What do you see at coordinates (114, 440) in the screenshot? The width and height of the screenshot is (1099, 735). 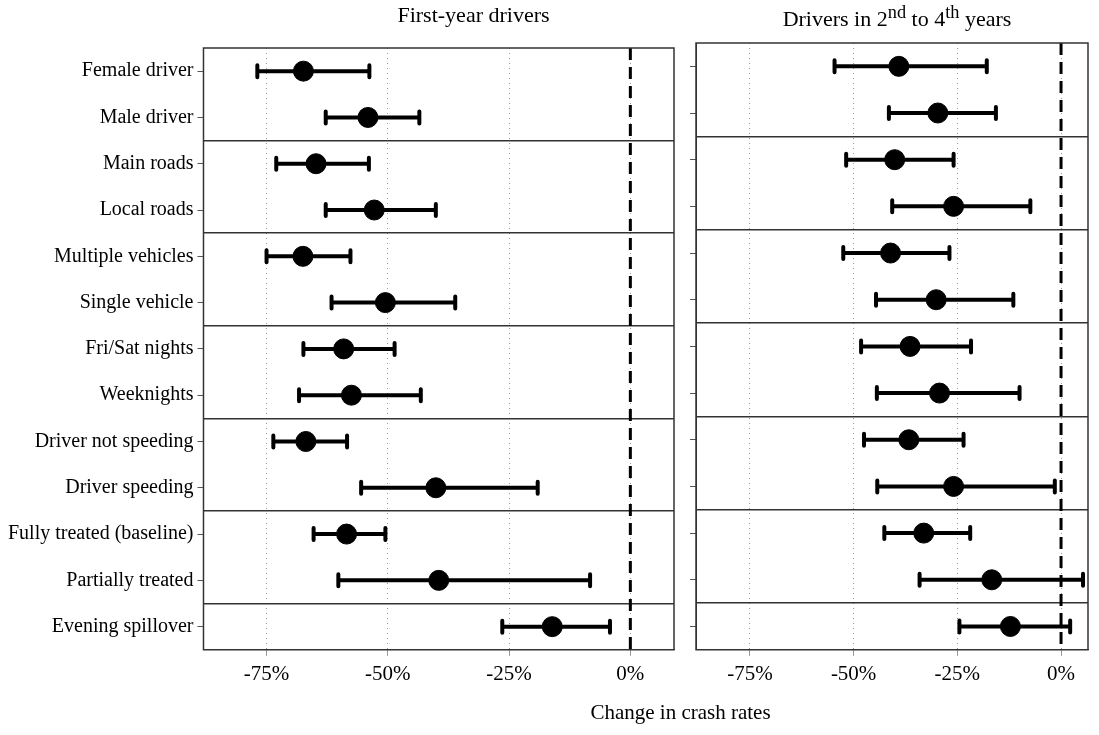 I see `y-tick-label: Driver not speeding` at bounding box center [114, 440].